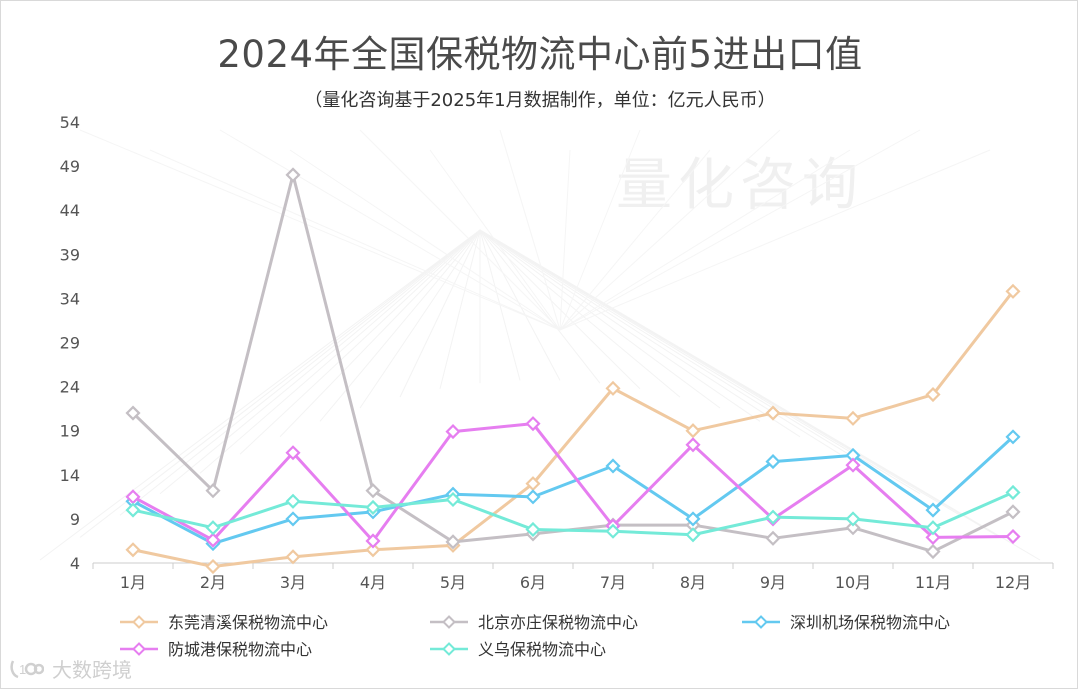  What do you see at coordinates (70, 475) in the screenshot?
I see `y-tick-label: 14` at bounding box center [70, 475].